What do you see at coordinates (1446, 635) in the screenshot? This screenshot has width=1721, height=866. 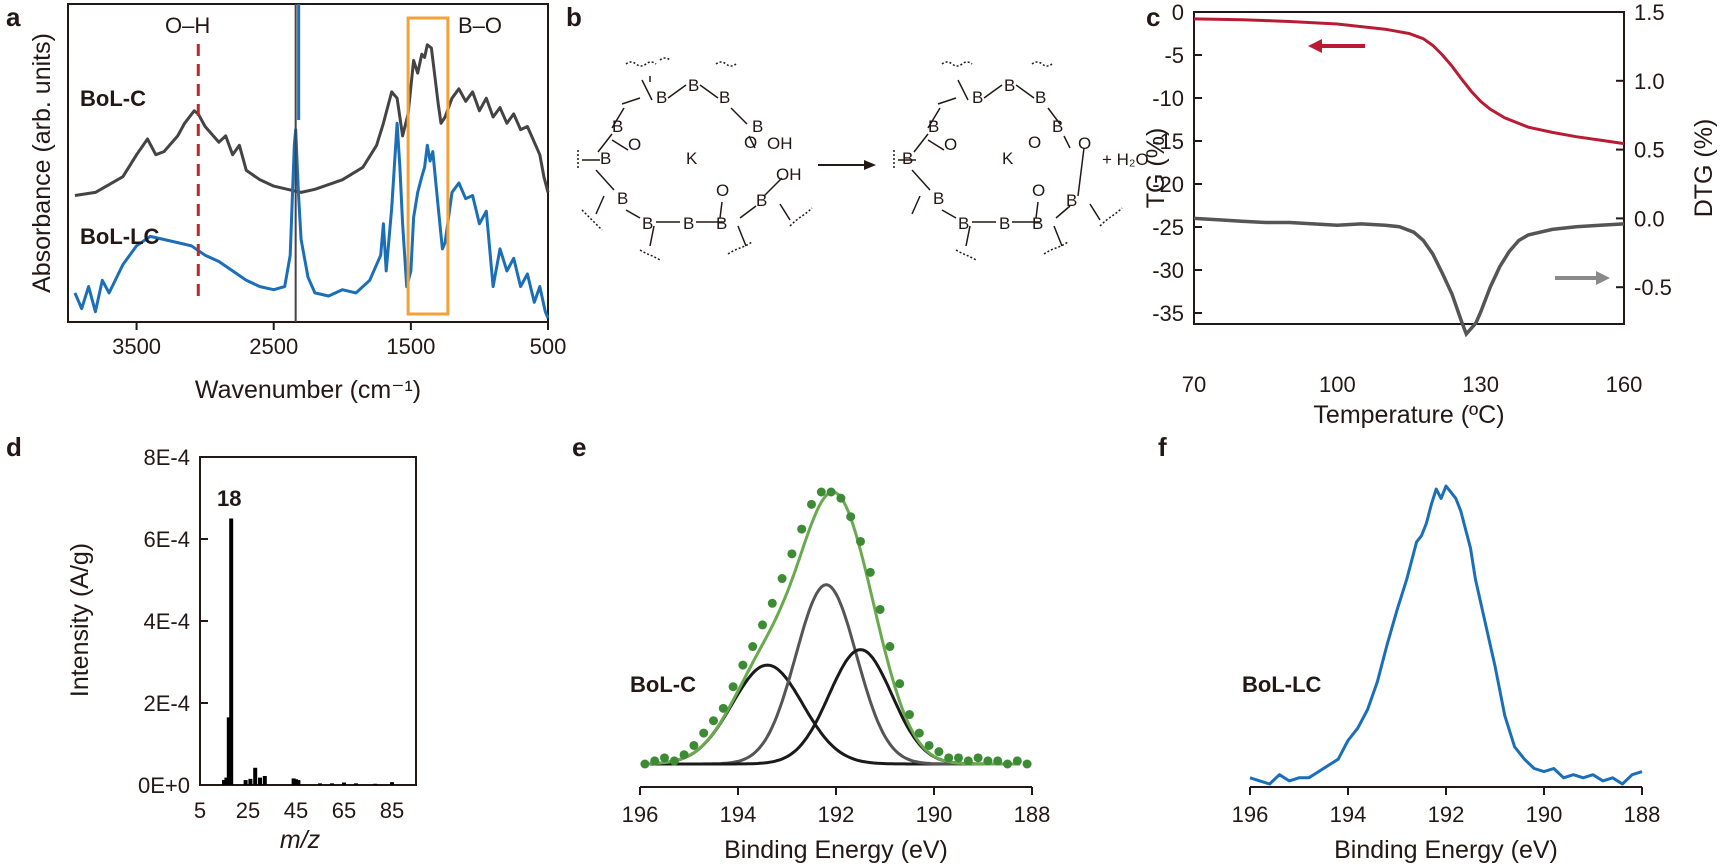 I see `series-line-bol-lc` at bounding box center [1446, 635].